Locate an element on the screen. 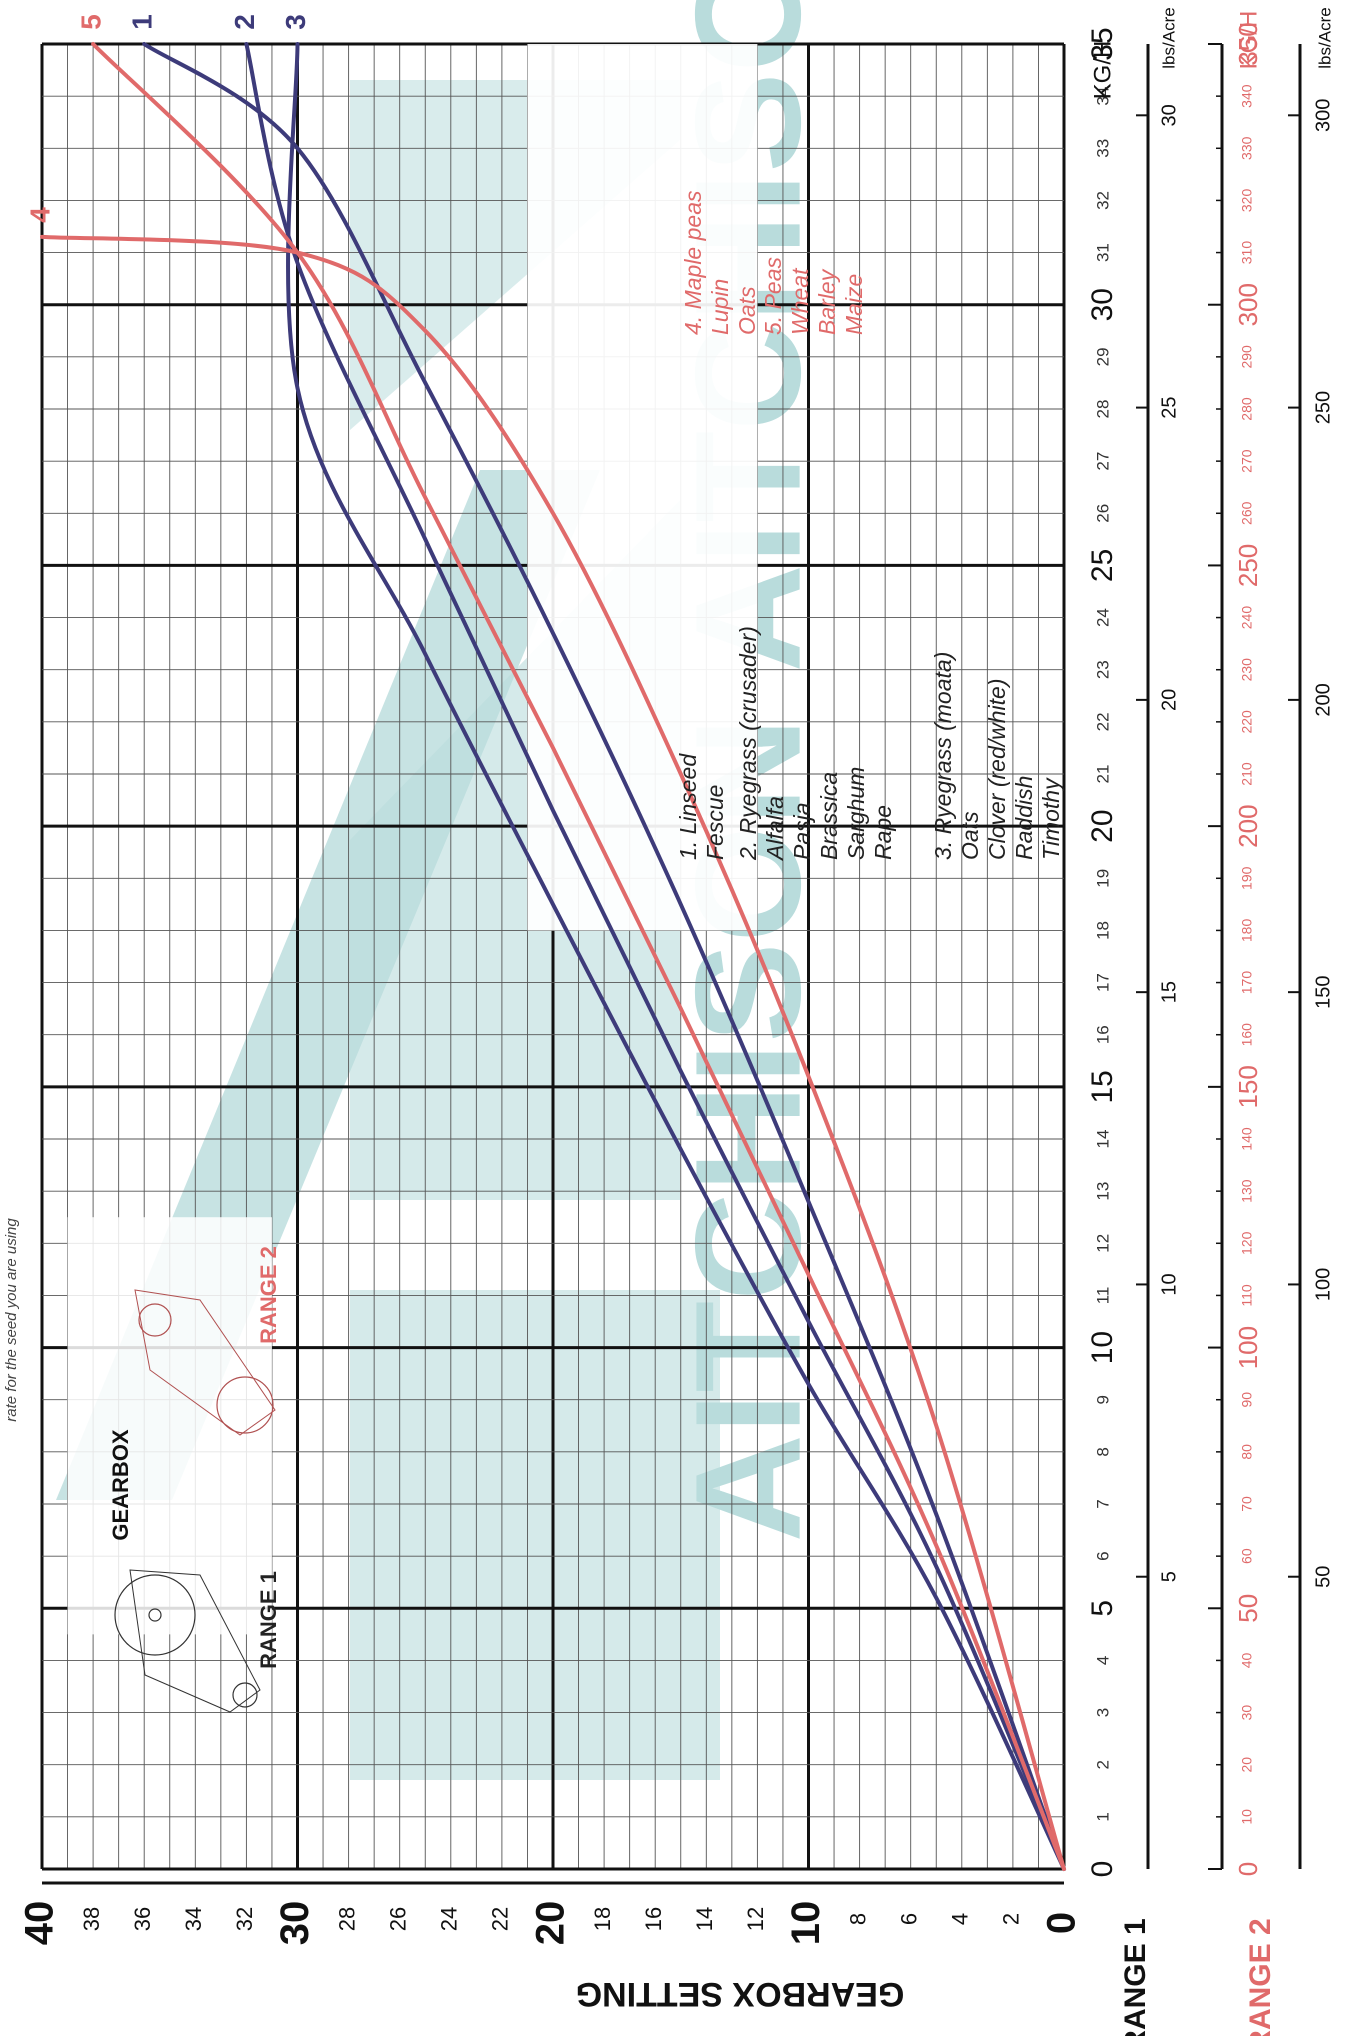 Image resolution: width=1357 pixels, height=2036 pixels. kgh-tick-minor: 7 is located at coordinates (1102, 1503).